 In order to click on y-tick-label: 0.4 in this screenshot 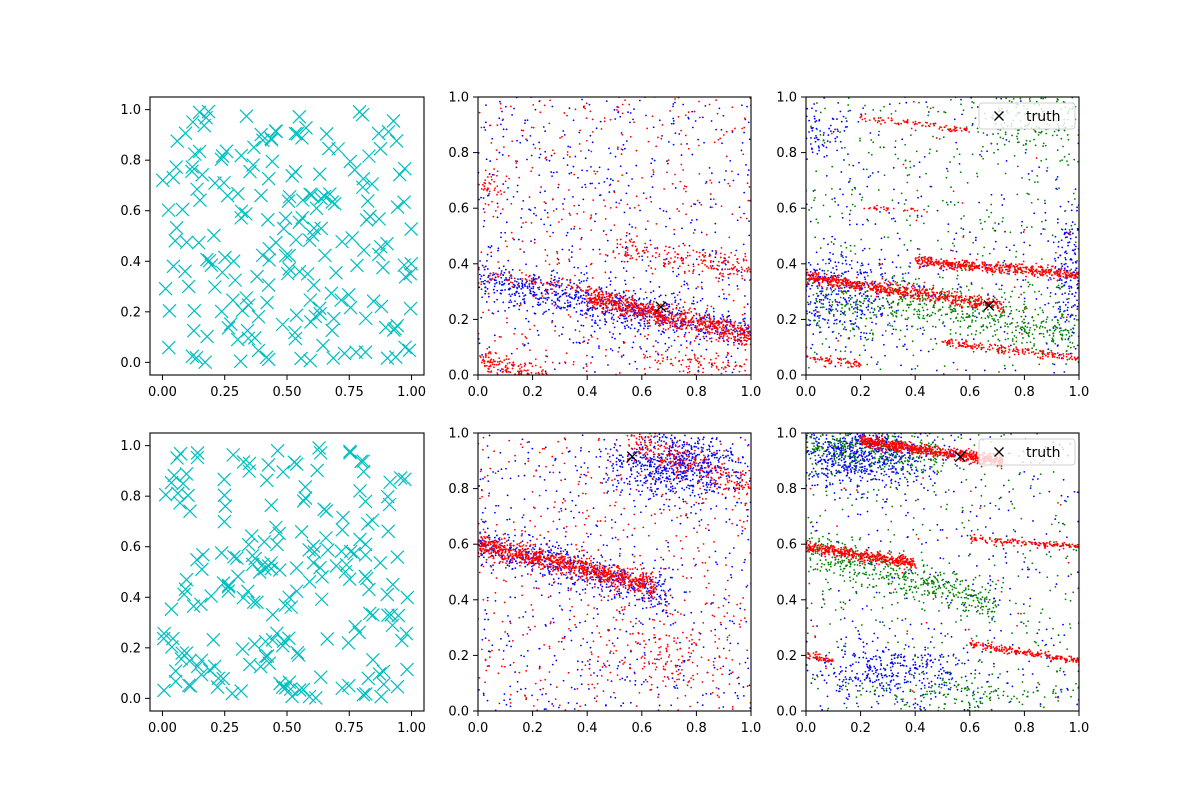, I will do `click(130, 262)`.